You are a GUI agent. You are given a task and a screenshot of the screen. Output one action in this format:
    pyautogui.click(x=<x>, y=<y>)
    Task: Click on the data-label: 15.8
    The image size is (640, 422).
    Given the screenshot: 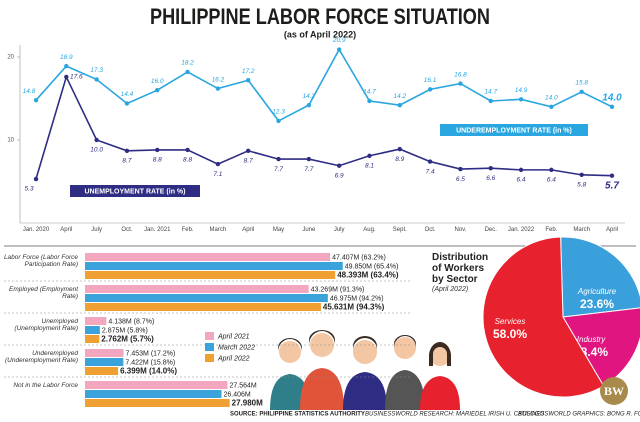 What is the action you would take?
    pyautogui.click(x=581, y=83)
    